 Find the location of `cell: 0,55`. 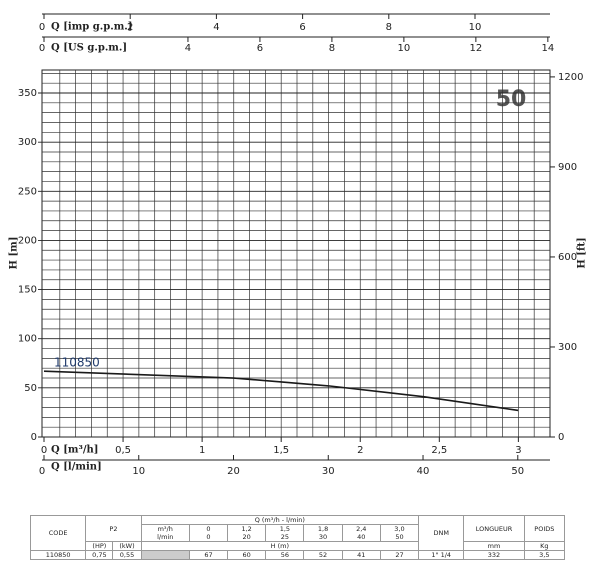

cell: 0,55 is located at coordinates (127, 555).